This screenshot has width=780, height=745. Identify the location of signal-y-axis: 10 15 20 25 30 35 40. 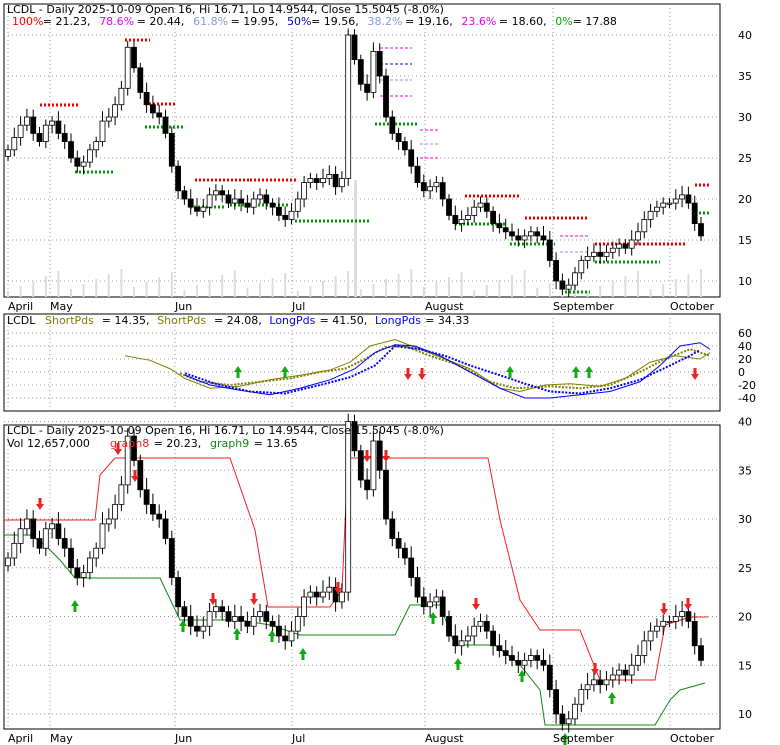
(745, 569).